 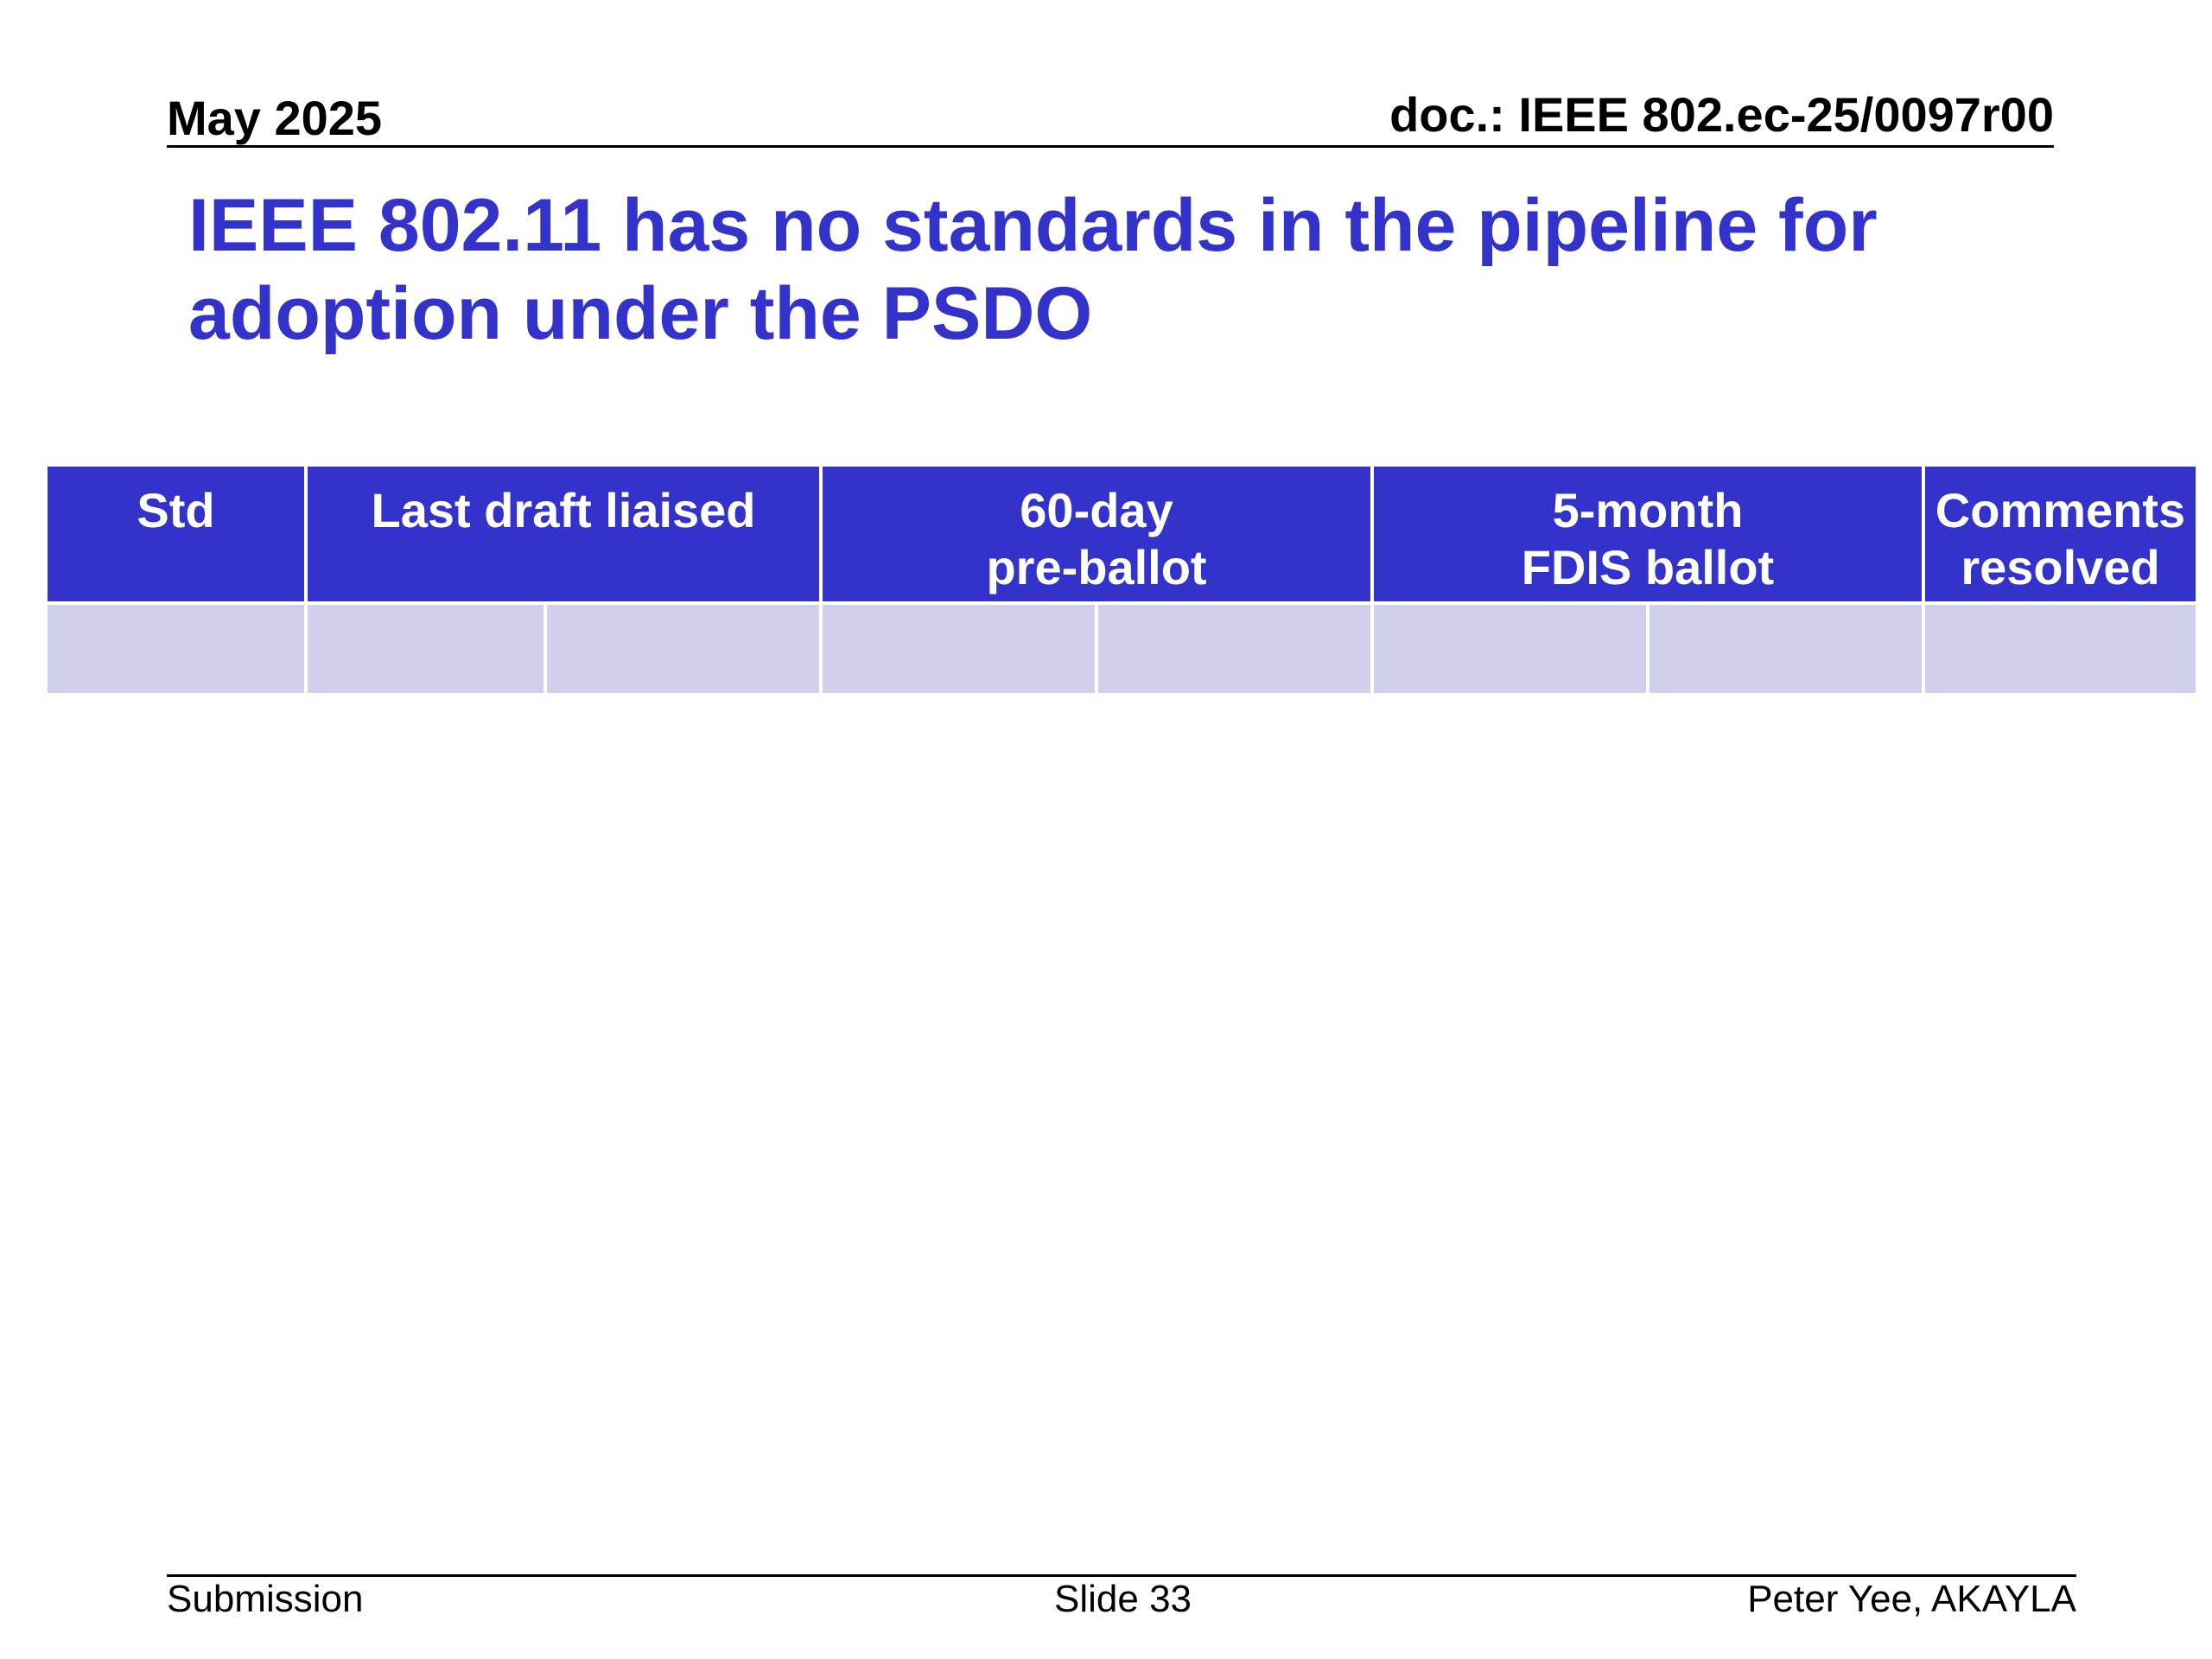 What do you see at coordinates (1096, 567) in the screenshot?
I see `table-header-label: pre-ballot` at bounding box center [1096, 567].